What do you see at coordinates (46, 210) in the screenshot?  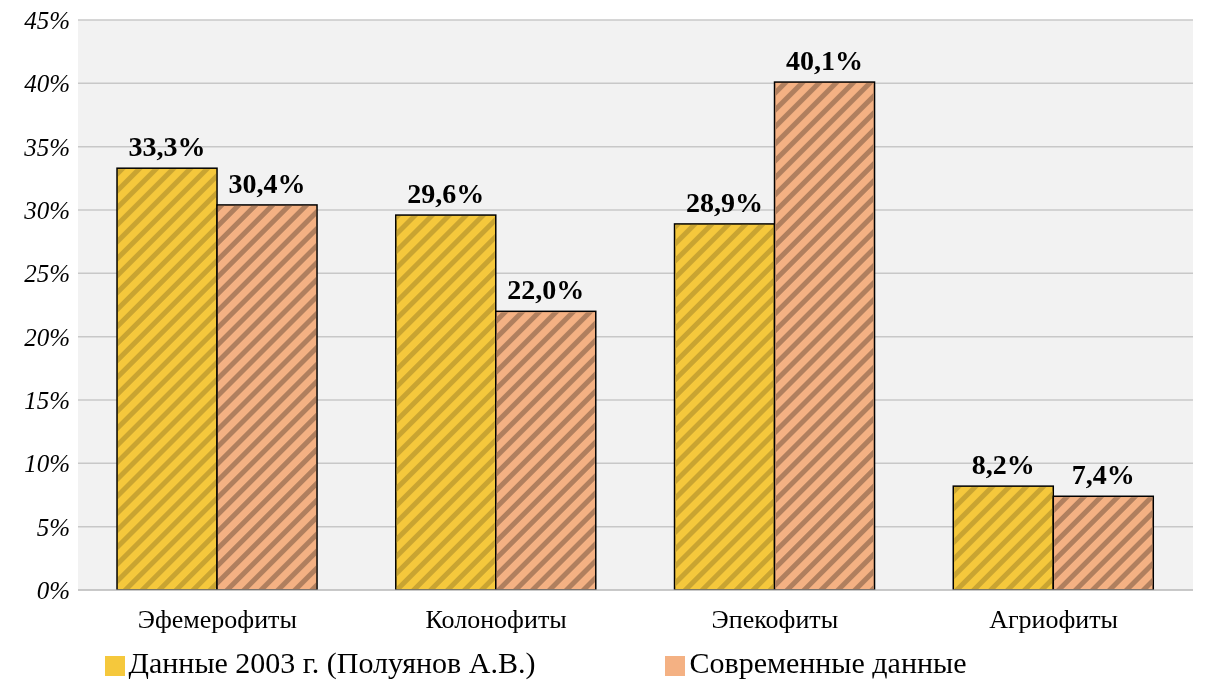 I see `y-tick-label: 30%` at bounding box center [46, 210].